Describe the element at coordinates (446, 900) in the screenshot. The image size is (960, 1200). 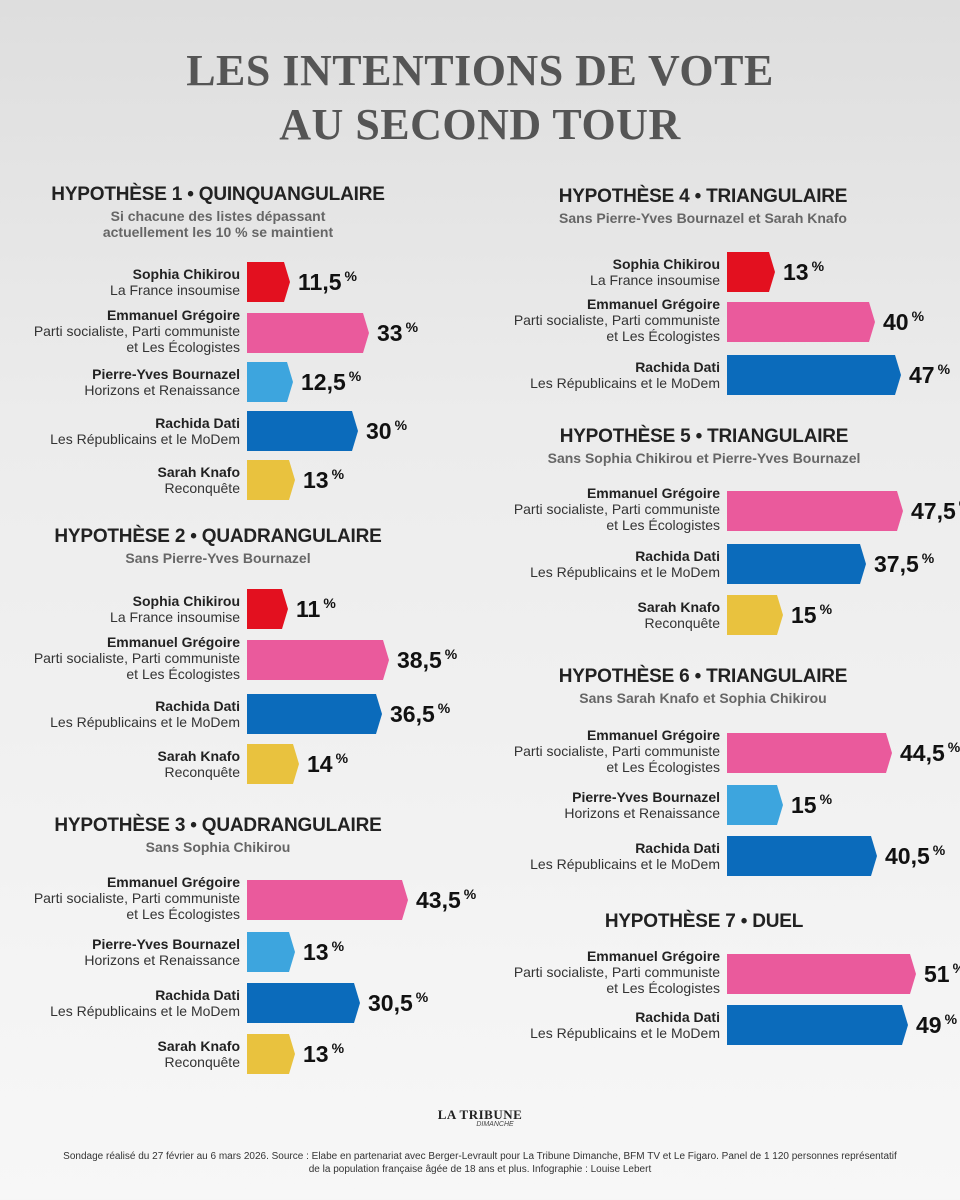
I see `value-label: 43,5%` at that location.